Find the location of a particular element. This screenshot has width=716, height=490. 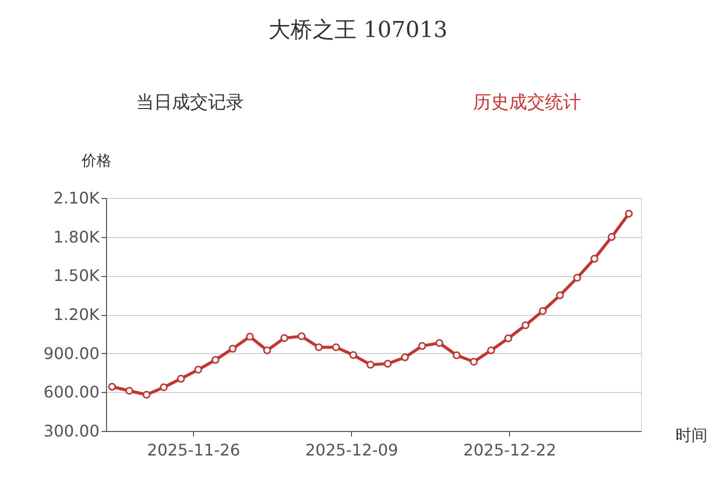

y-tick-label: 300.00 is located at coordinates (72, 431).